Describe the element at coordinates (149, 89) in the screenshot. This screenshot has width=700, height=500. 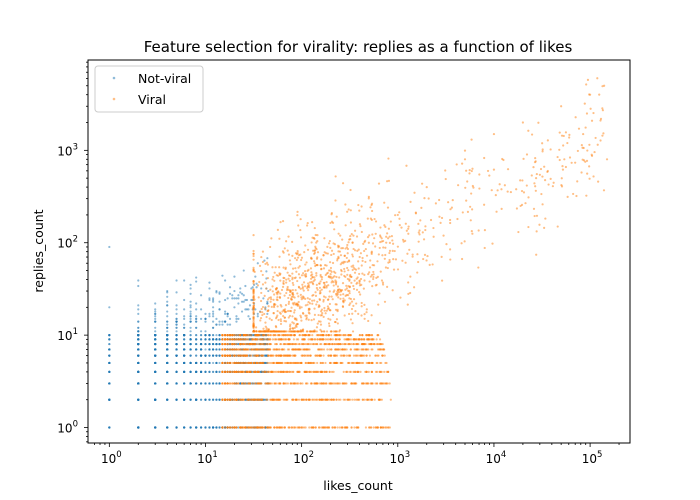
I see `legend-box` at that location.